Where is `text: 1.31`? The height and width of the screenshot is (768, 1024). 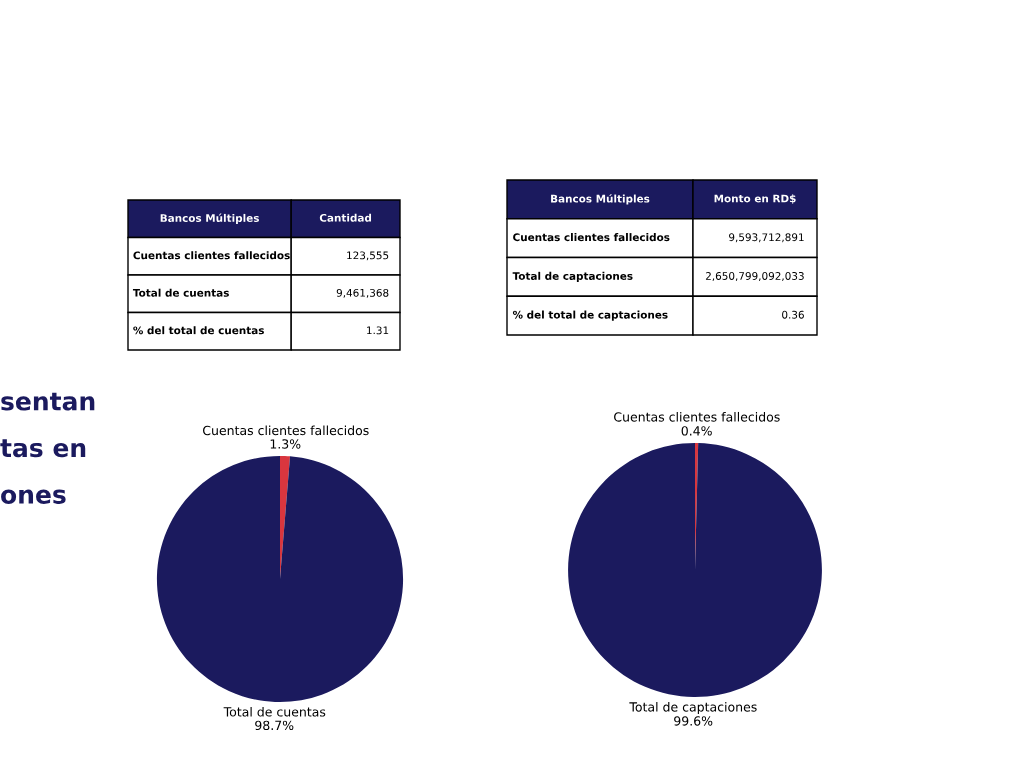
text: 1.31 is located at coordinates (378, 330).